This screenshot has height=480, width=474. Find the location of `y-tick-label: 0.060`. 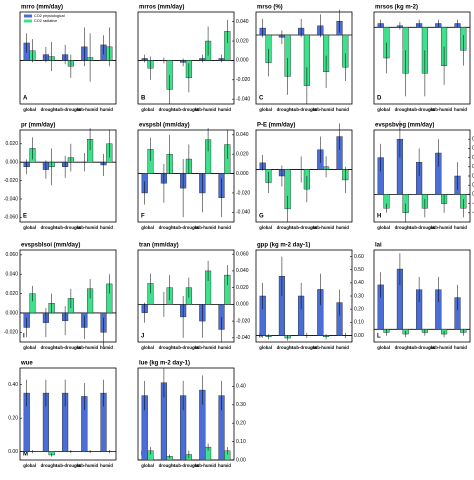

y-tick-label: 0.060 is located at coordinates (11, 255).